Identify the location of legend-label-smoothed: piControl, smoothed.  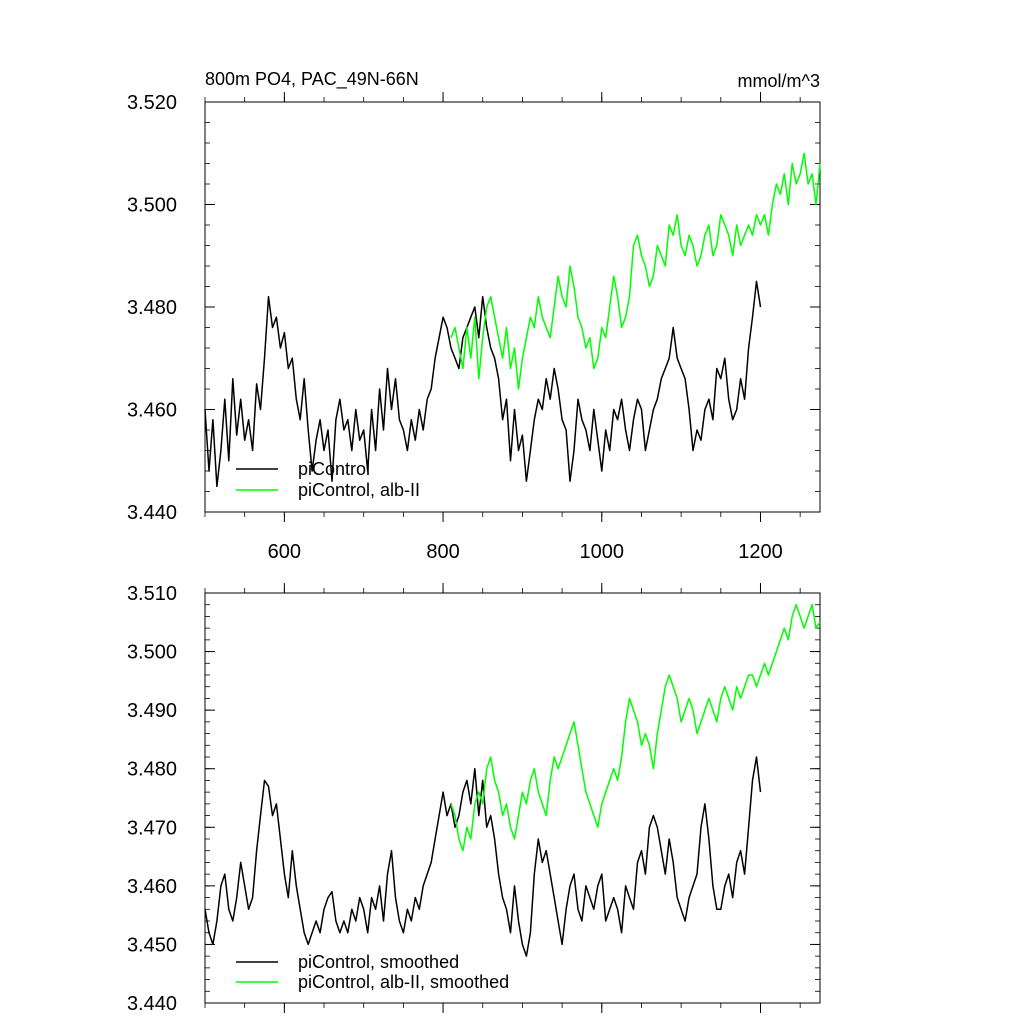
(378, 962).